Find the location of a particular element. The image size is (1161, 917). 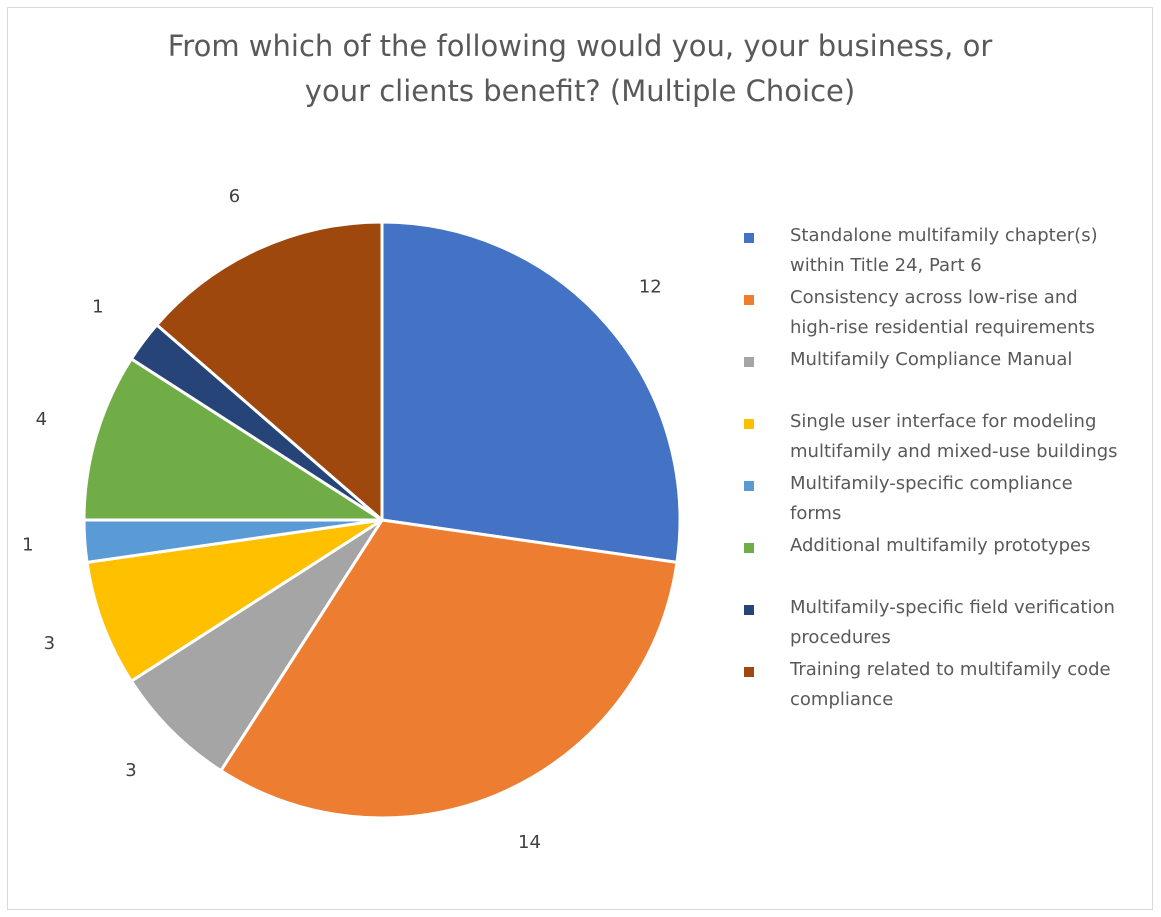

legend-label-6: Additional multifamily prototypes is located at coordinates (975, 546).